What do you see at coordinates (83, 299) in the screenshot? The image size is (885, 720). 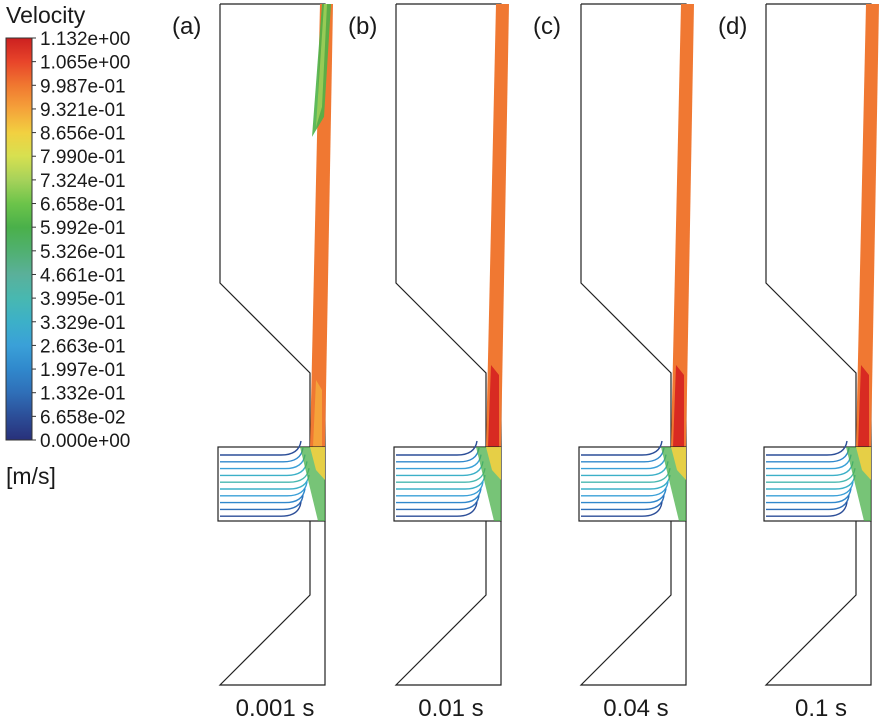 I see `legend-tick-label: 3.995e-01` at bounding box center [83, 299].